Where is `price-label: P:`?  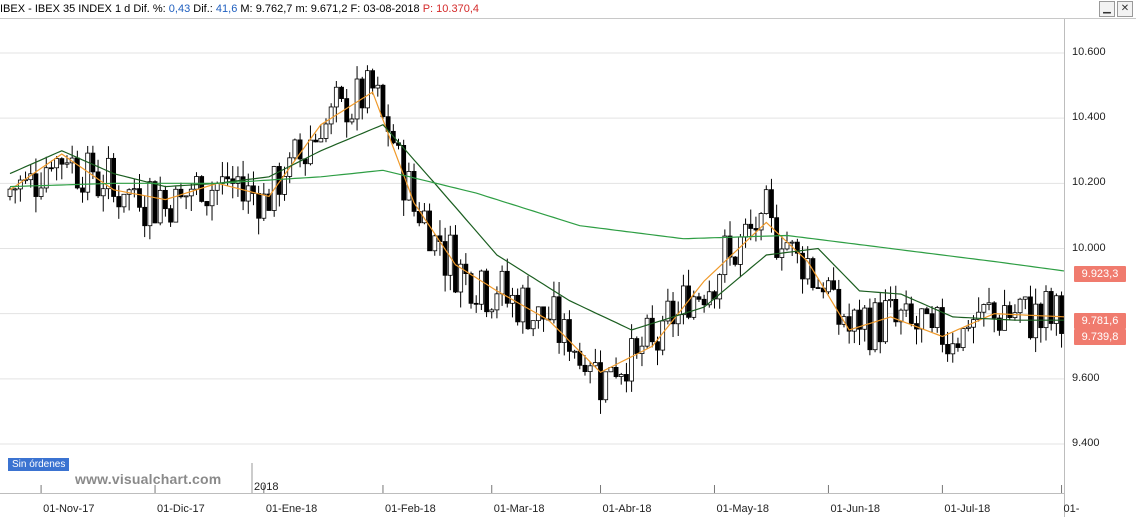 price-label: P: is located at coordinates (428, 9).